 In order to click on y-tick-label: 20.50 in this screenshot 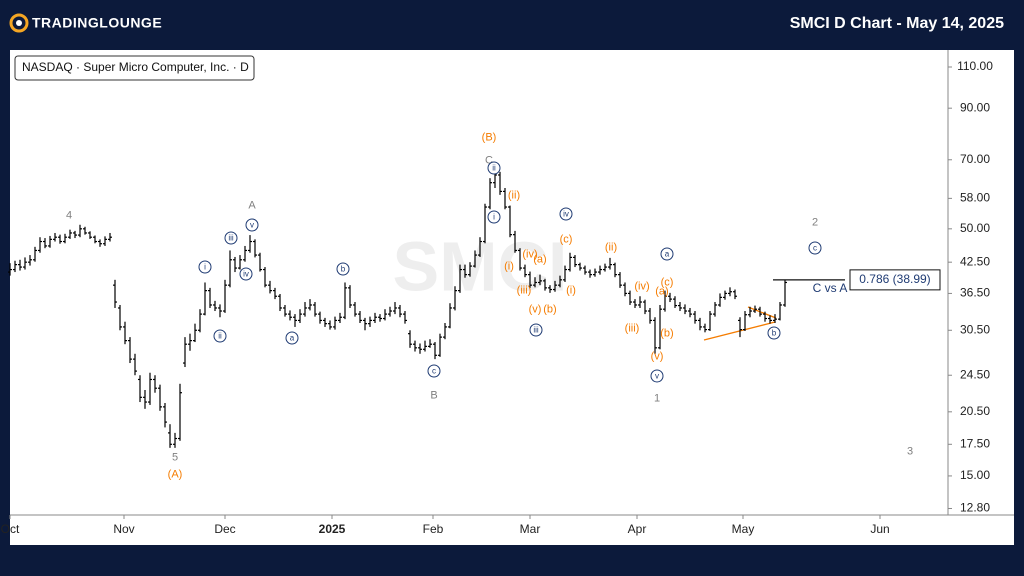, I will do `click(975, 411)`.